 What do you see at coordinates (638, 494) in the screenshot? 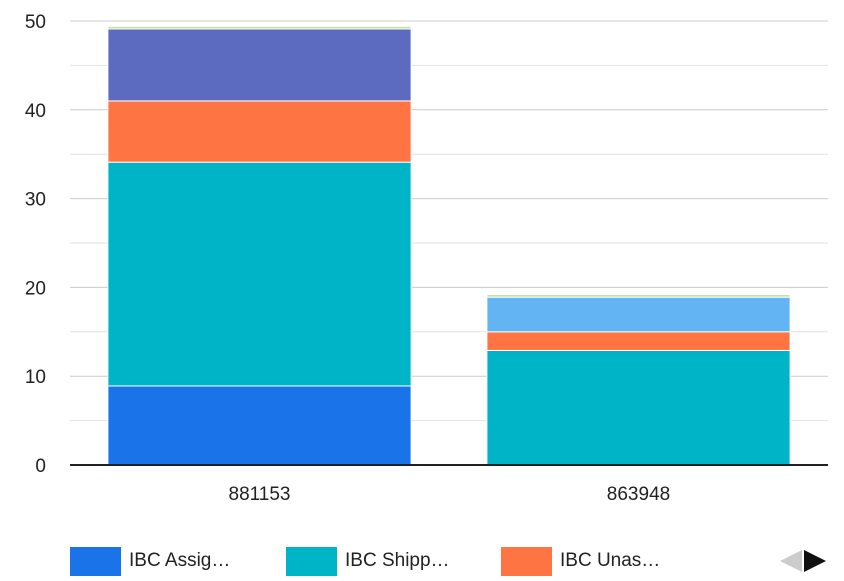
I see `x-tick-label: 863948` at bounding box center [638, 494].